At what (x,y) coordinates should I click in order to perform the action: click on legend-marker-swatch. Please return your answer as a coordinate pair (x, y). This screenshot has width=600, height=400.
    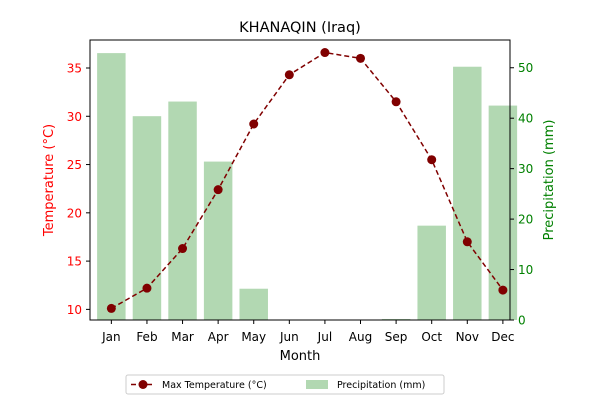
    Looking at the image, I should click on (143, 384).